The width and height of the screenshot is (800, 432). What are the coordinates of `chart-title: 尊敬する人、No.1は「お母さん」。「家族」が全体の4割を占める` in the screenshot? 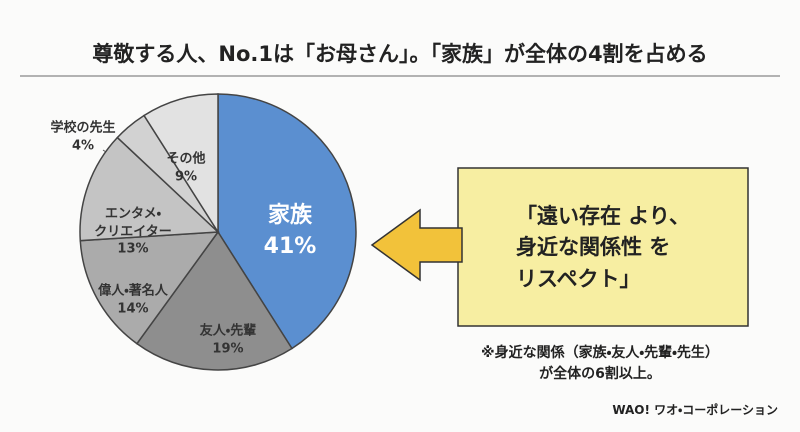 It's located at (400, 54).